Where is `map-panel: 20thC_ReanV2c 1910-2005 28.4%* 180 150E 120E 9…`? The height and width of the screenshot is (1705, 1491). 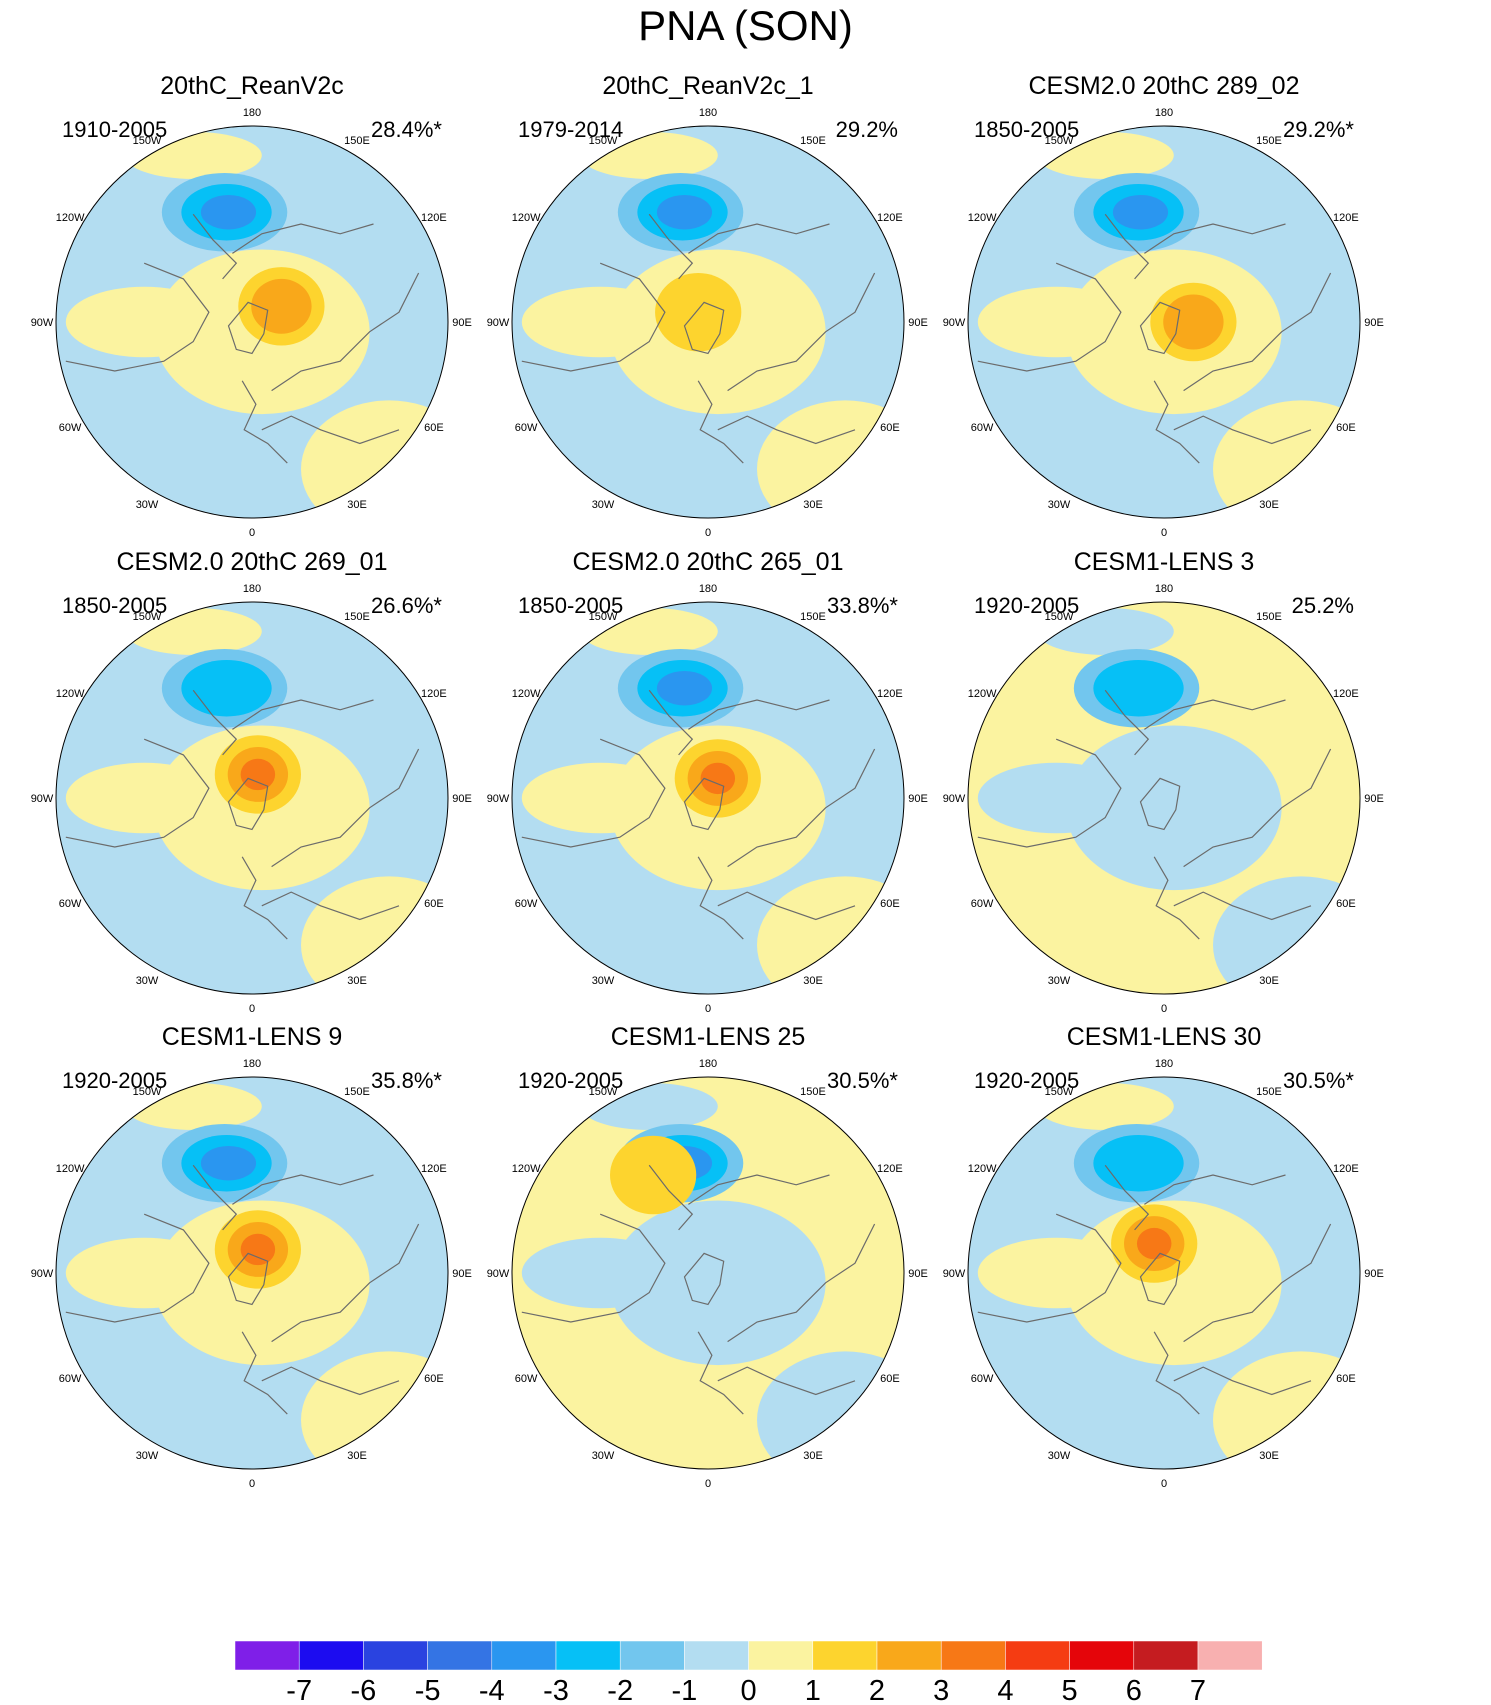
map-panel: 20thC_ReanV2c 1910-2005 28.4%* 180 150E 120E 9… is located at coordinates (252, 332).